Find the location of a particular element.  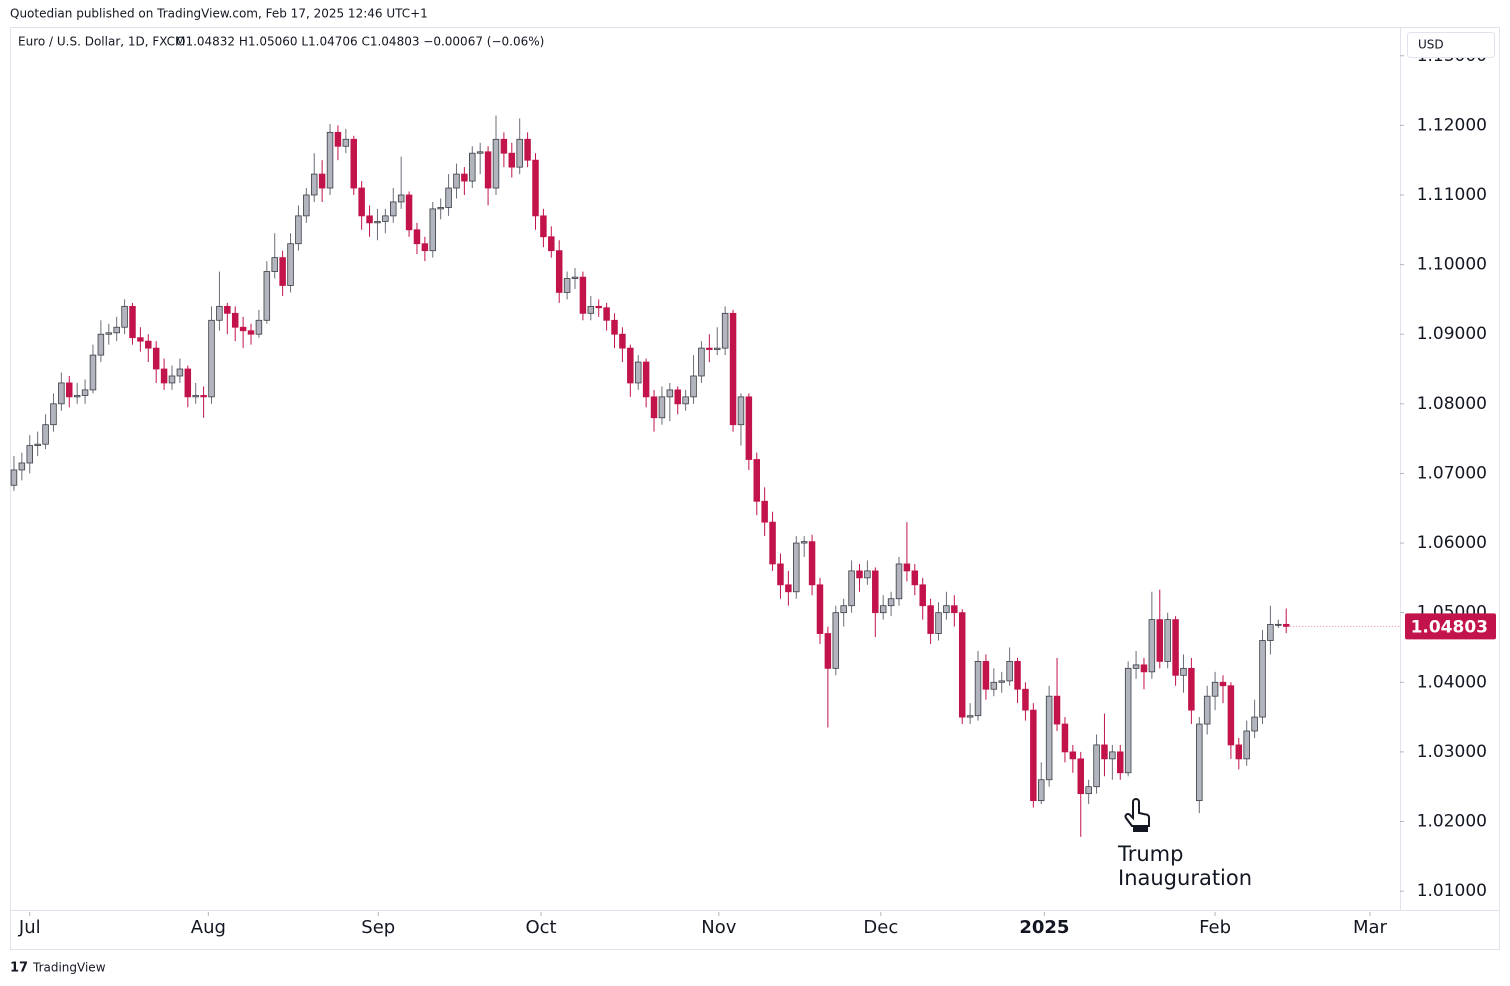

last-price-box is located at coordinates (1450, 626).